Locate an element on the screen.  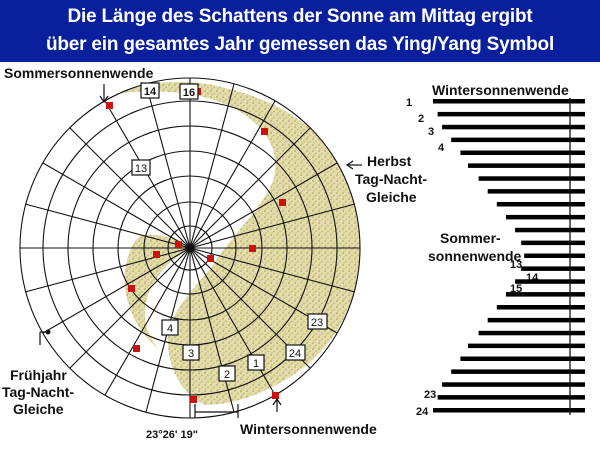
bar-chart-winter-label: Wintersonnenwende is located at coordinates (500, 90).